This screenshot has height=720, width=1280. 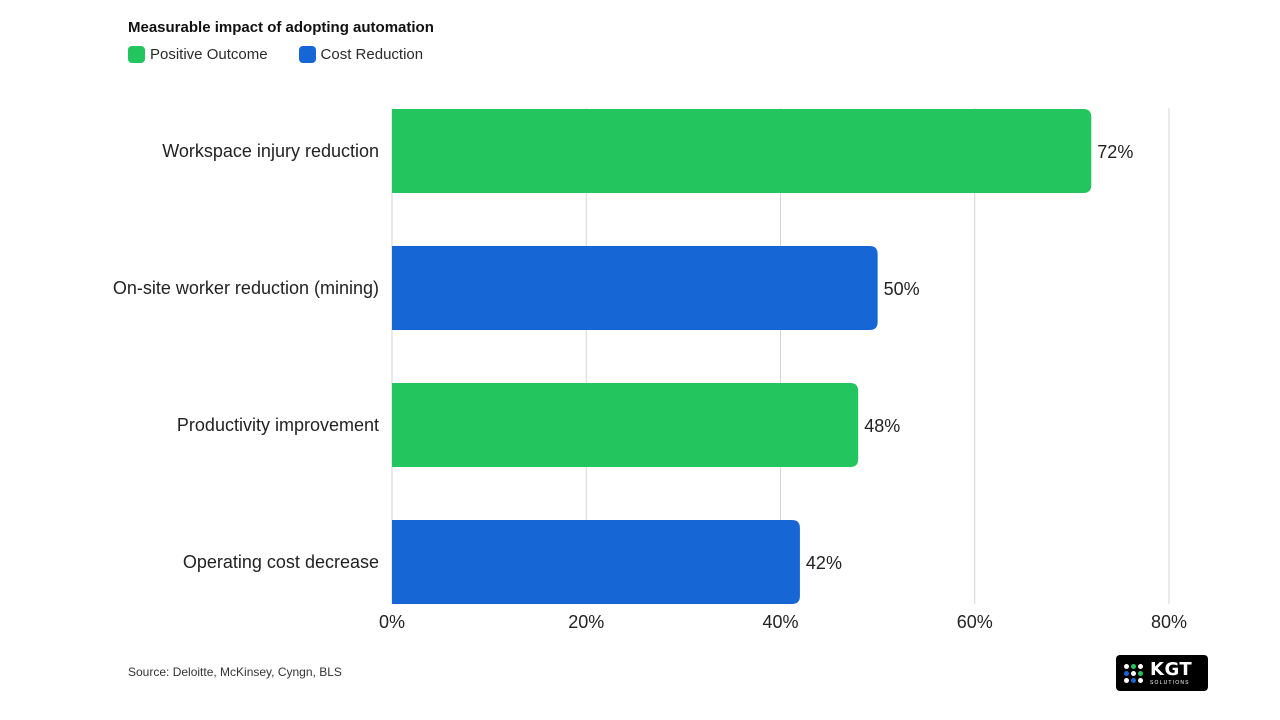 What do you see at coordinates (136, 54) in the screenshot?
I see `legend-swatch-positive-outcome` at bounding box center [136, 54].